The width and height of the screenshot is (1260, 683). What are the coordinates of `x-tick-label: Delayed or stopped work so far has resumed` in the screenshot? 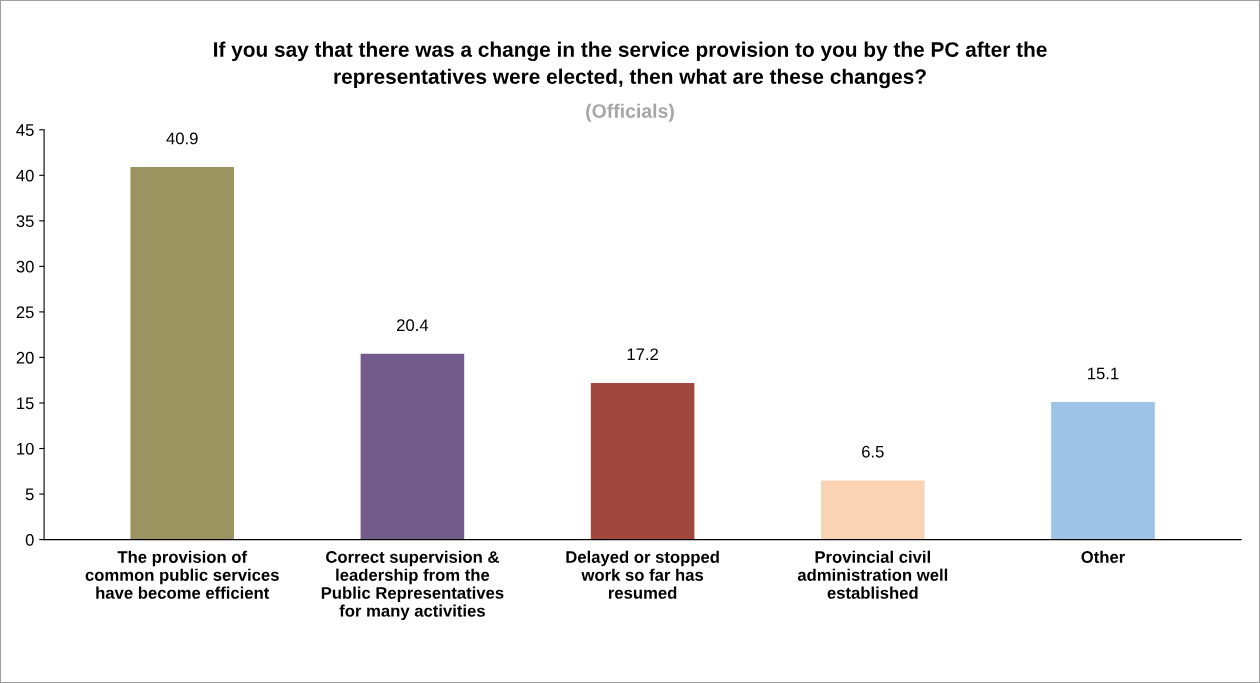 It's located at (642, 574).